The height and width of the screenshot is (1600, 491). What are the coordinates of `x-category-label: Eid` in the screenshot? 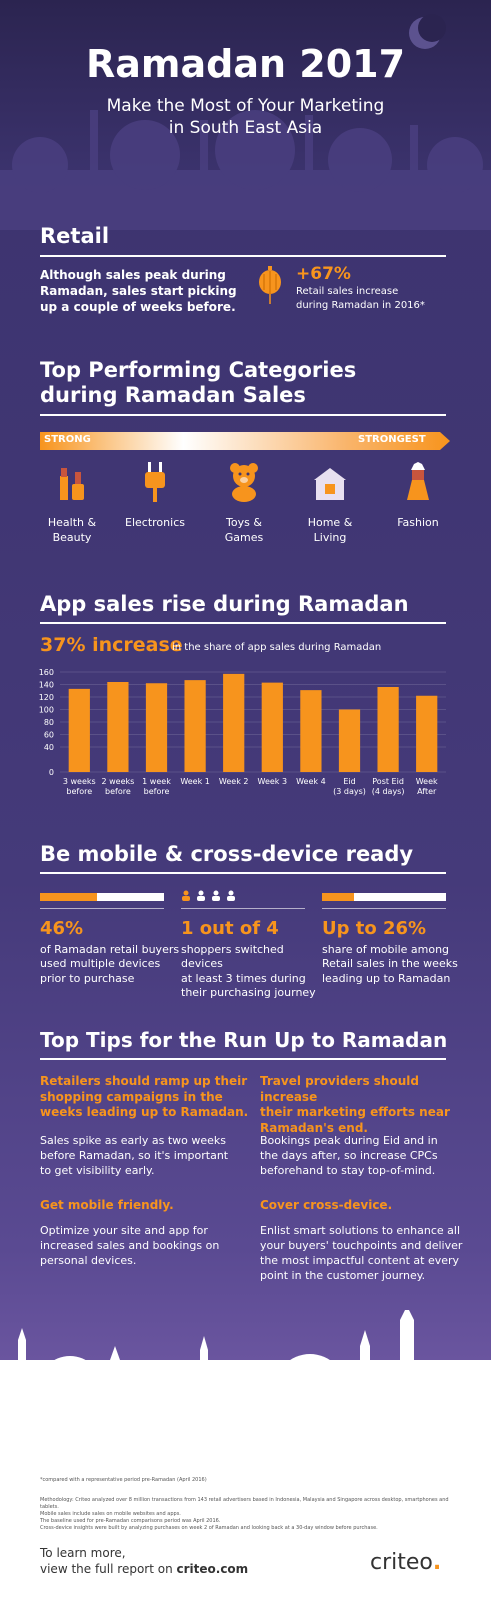 It's located at (349, 781).